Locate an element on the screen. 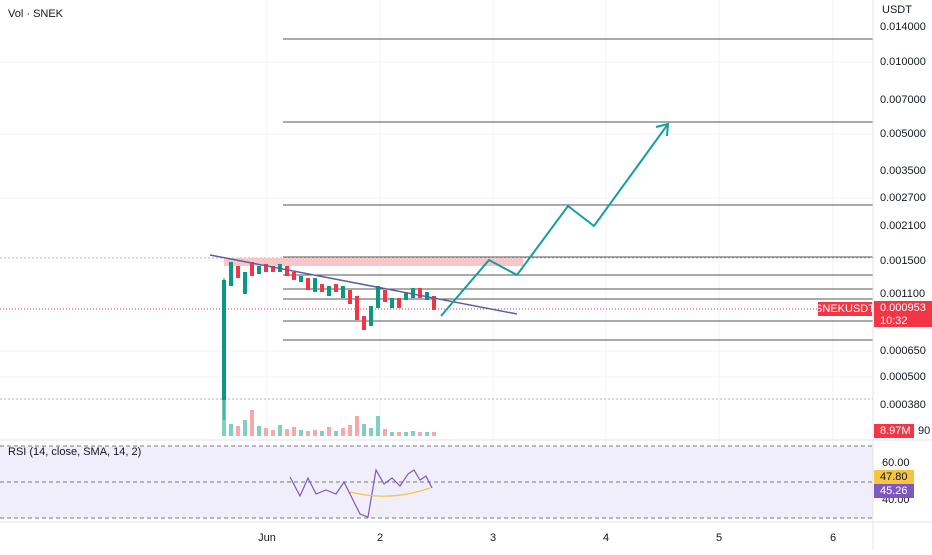  price-label: 0.005000 is located at coordinates (903, 134).